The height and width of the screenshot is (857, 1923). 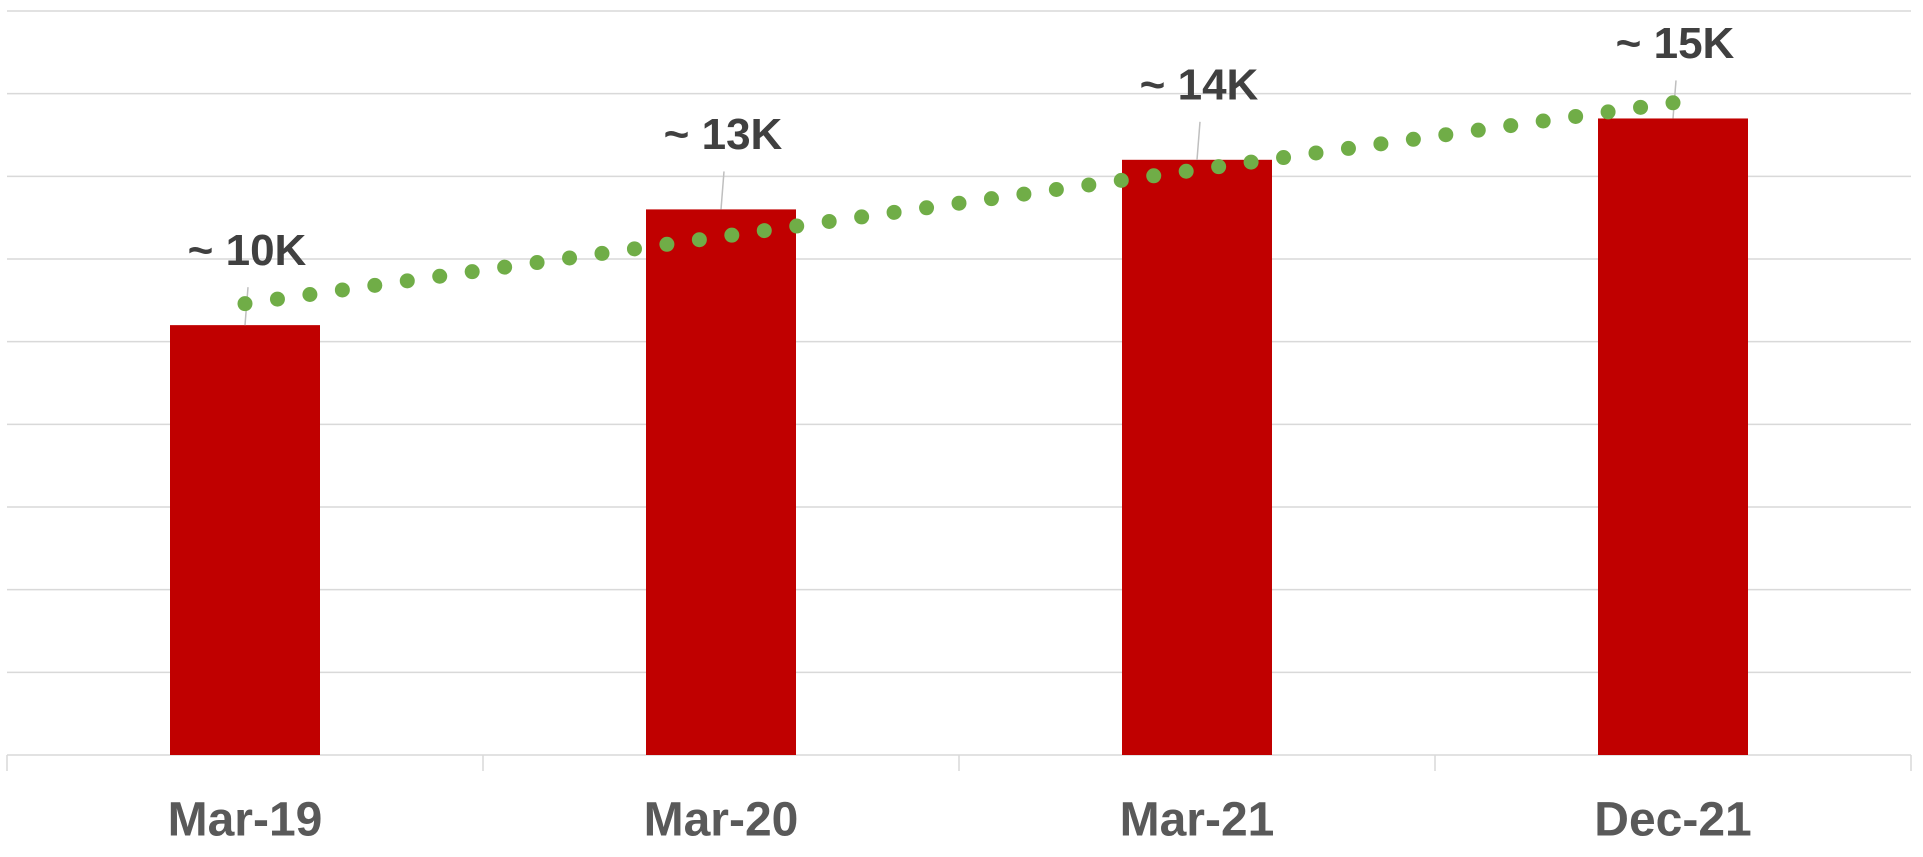 I want to click on data-label: ~ 13K, so click(x=723, y=134).